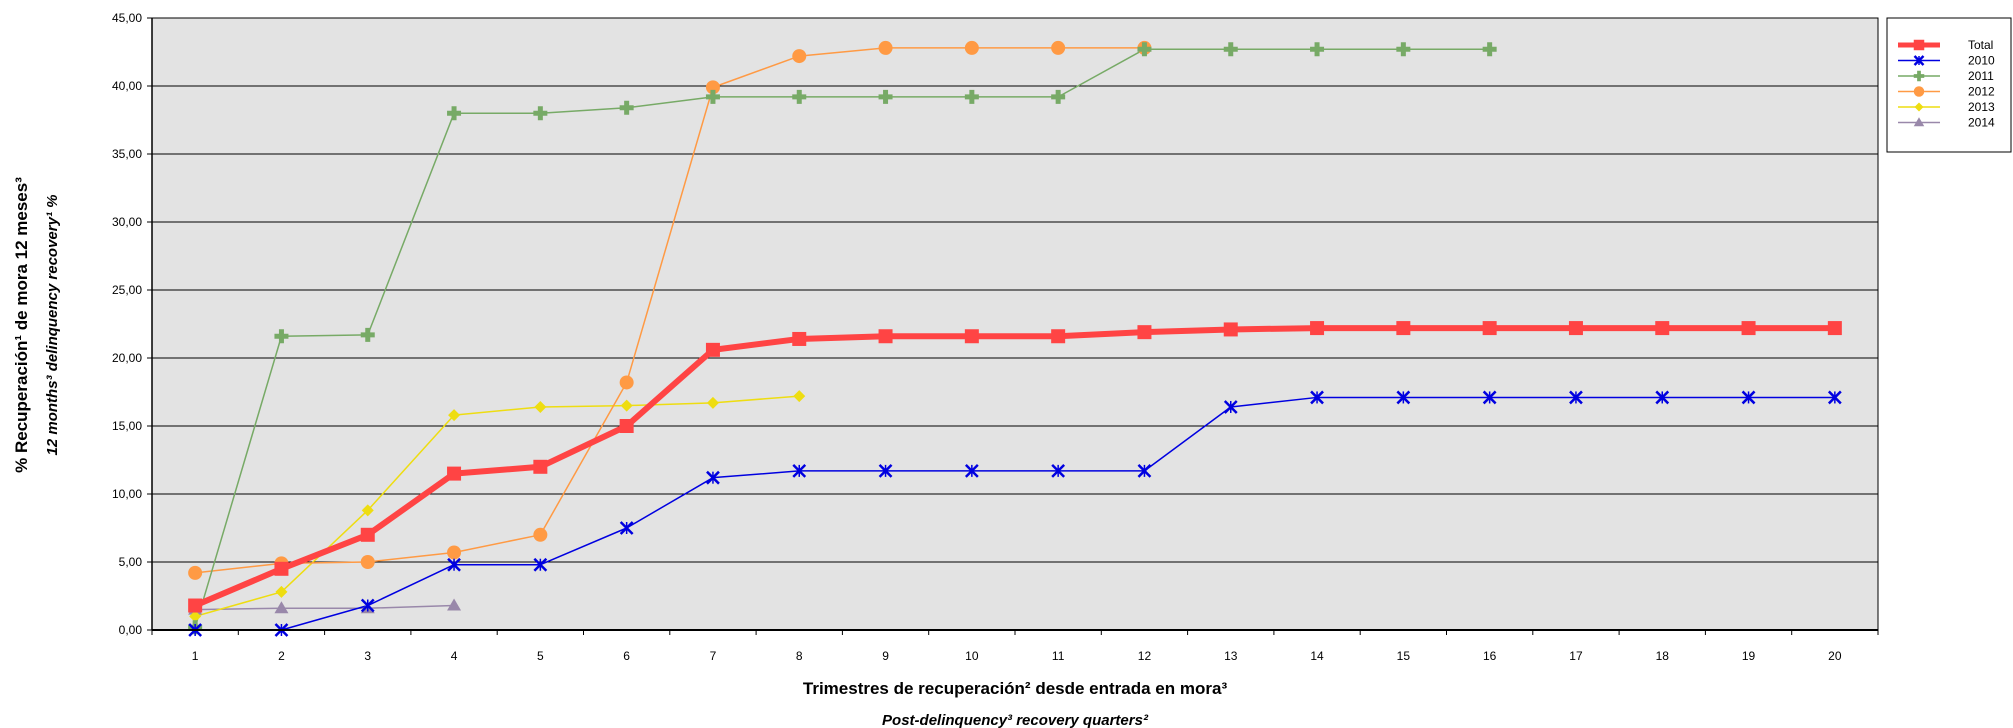  I want to click on x-tick-label: 13, so click(1231, 656).